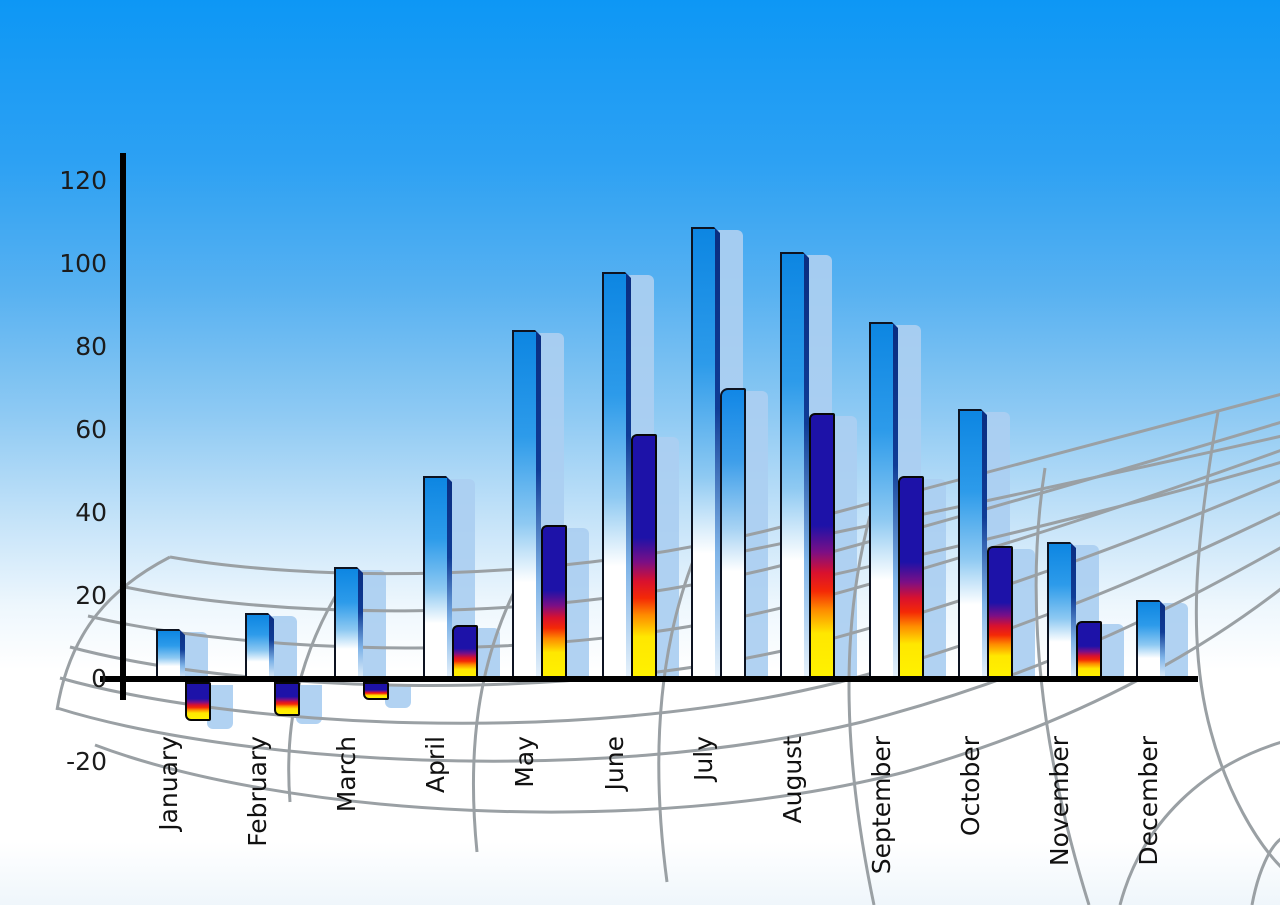  I want to click on bar-december-primary, so click(1150, 640).